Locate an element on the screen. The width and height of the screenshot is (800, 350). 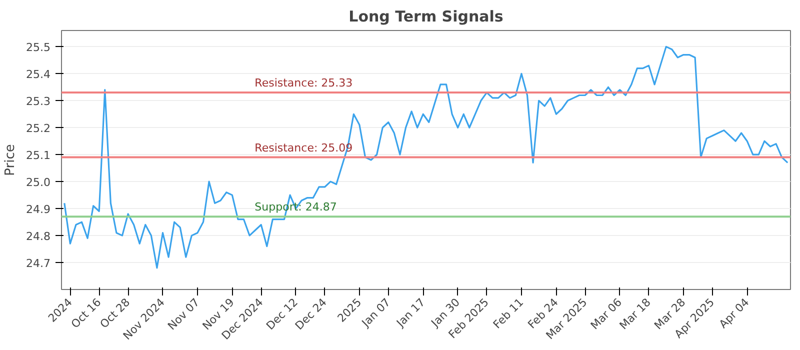
y-tick-label: 25.0 is located at coordinates (38, 183).